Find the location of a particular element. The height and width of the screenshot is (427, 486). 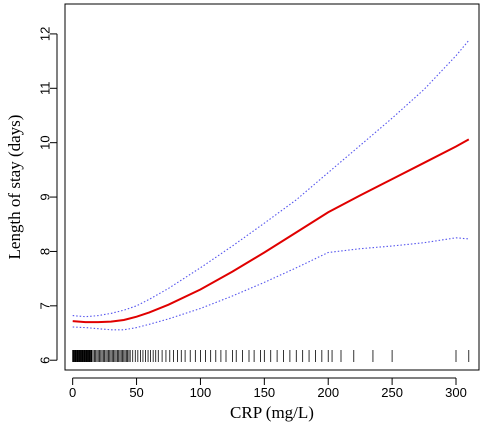

x-tick-label: 0 is located at coordinates (72, 392).